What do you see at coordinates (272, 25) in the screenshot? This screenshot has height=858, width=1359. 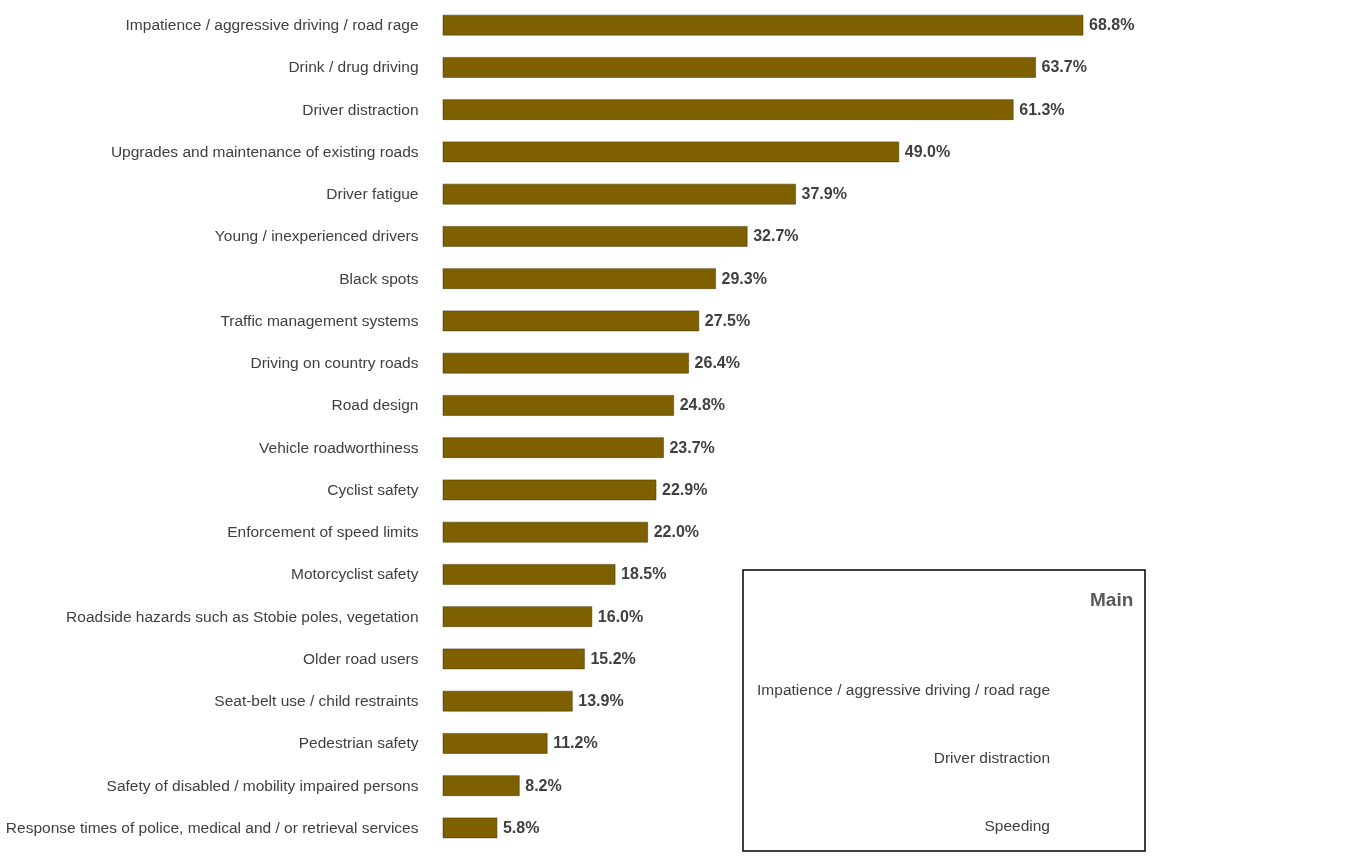 I see `y-tick-label: Impatience / aggressive driving / road rage` at bounding box center [272, 25].